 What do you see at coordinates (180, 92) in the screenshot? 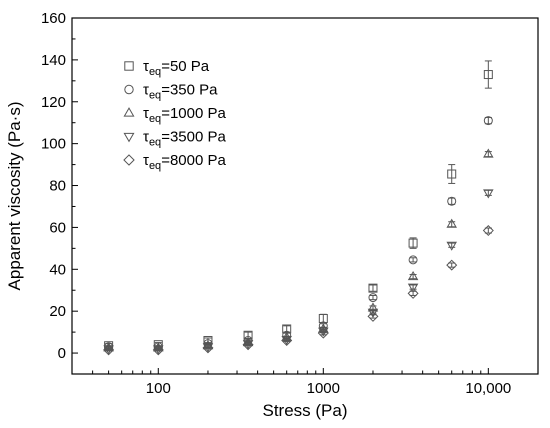
I see `legend-entry-label: τeq=350 Pa` at bounding box center [180, 92].